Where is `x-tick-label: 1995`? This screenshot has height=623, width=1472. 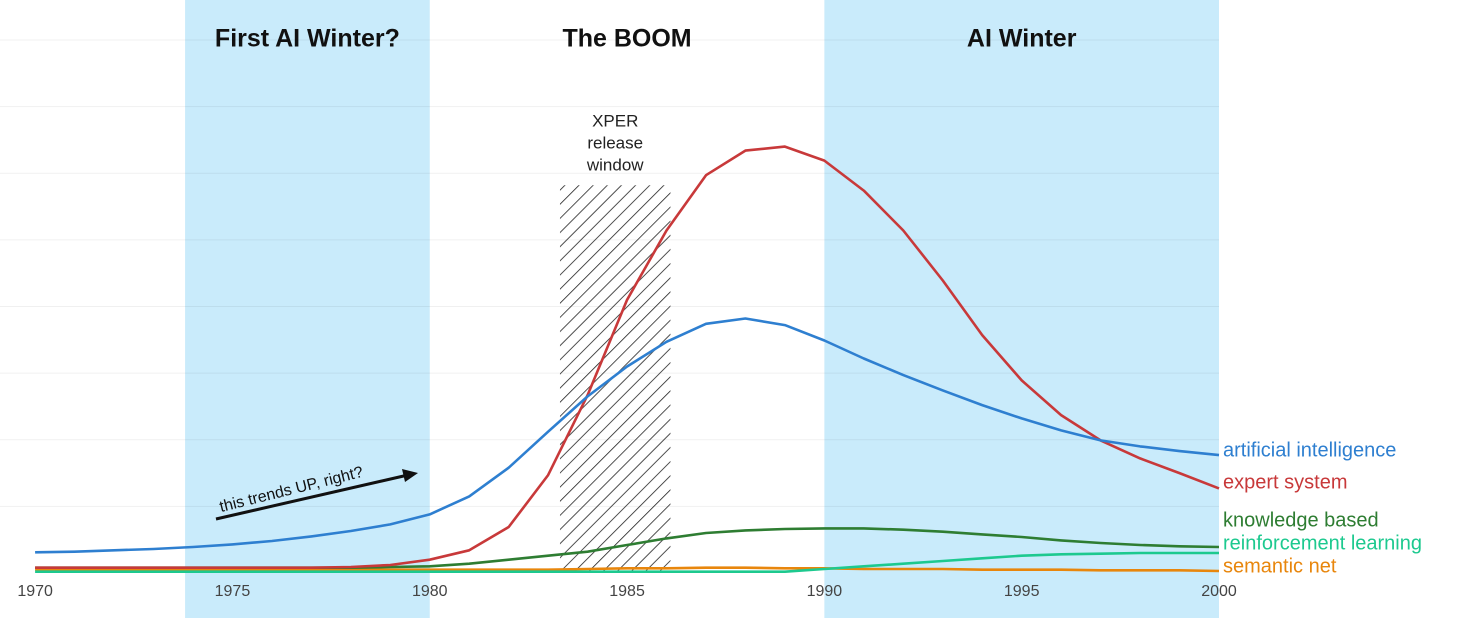
x-tick-label: 1995 is located at coordinates (1022, 591).